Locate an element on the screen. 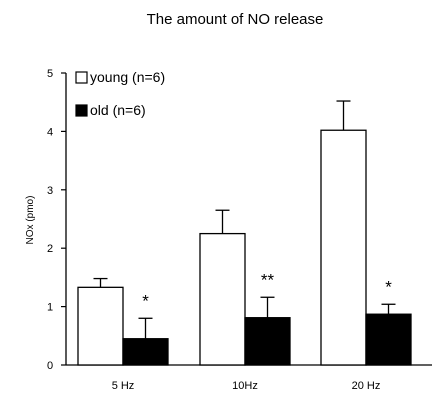 The height and width of the screenshot is (408, 441). legend-swatch-young is located at coordinates (81, 77).